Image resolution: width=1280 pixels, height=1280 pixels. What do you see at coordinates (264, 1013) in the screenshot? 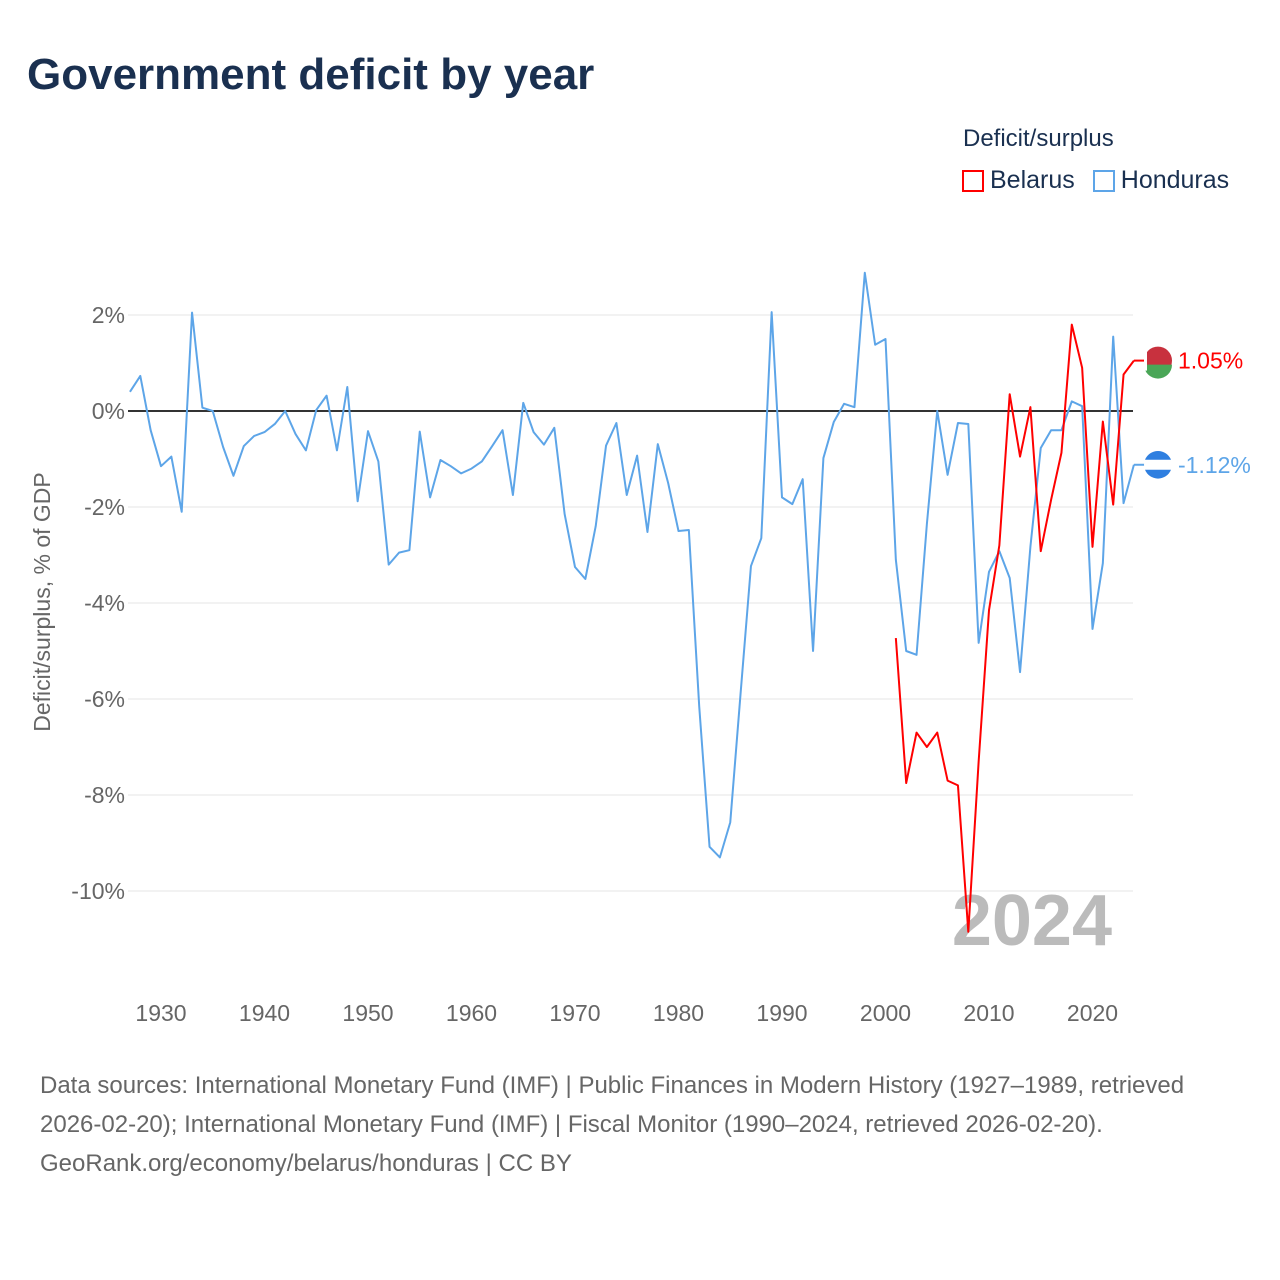
I see `x-tick-label: 1940` at bounding box center [264, 1013].